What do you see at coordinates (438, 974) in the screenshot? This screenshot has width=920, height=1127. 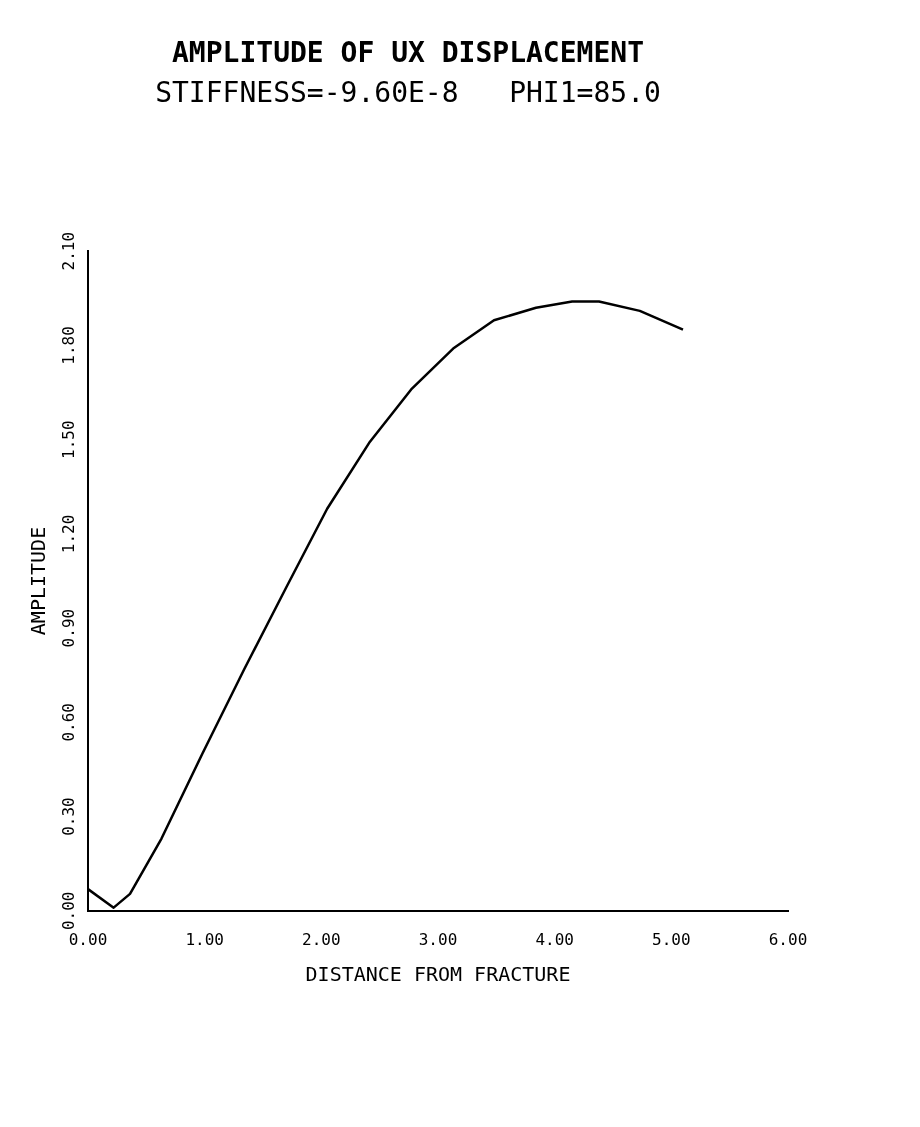 I see `x-axis-title: DISTANCE FROM FRACTURE` at bounding box center [438, 974].